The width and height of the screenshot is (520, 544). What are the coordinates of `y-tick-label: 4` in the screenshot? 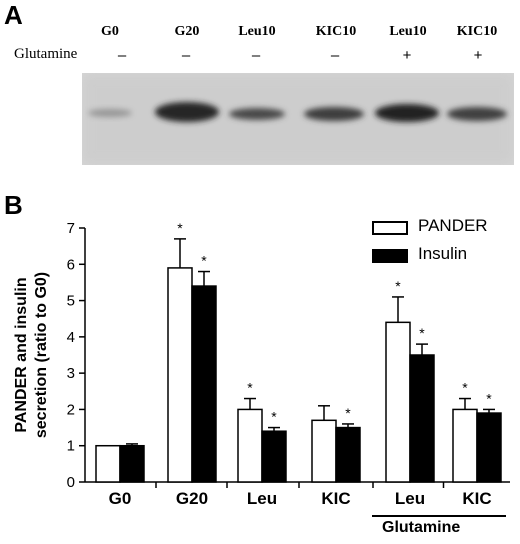 It's located at (71, 337).